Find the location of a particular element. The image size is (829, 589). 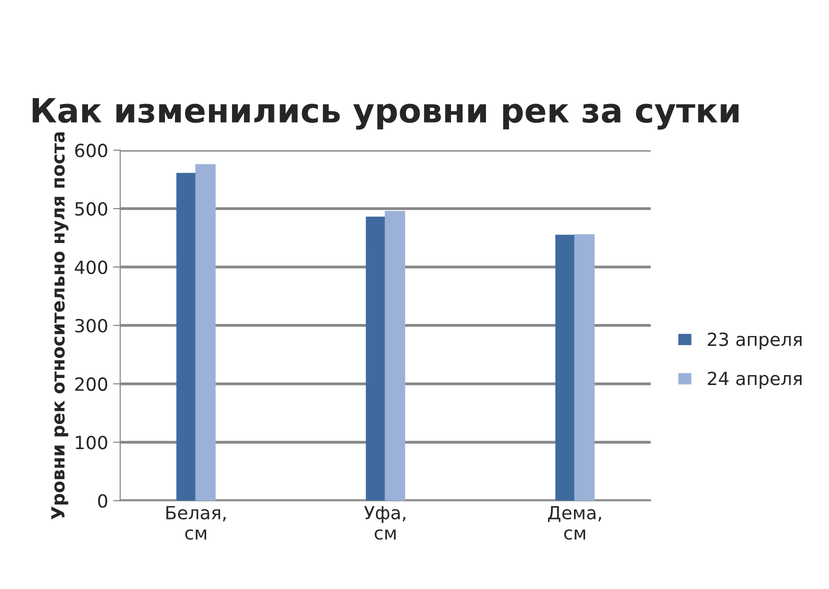

x-tick-label: Уфа, см is located at coordinates (385, 523).